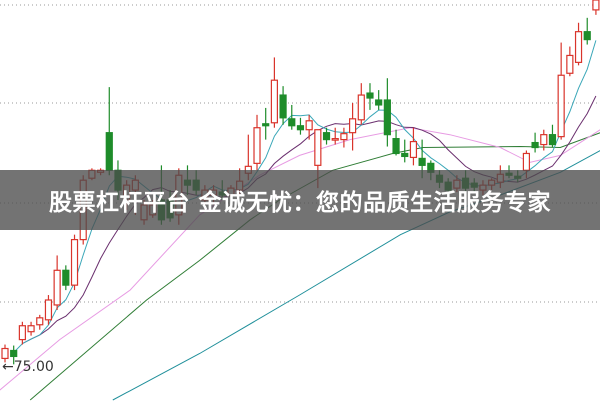 The height and width of the screenshot is (401, 600). I want to click on ad-banner: 股票杠杆平台 金诚无忧：您的品质生活服务专家, so click(300, 200).